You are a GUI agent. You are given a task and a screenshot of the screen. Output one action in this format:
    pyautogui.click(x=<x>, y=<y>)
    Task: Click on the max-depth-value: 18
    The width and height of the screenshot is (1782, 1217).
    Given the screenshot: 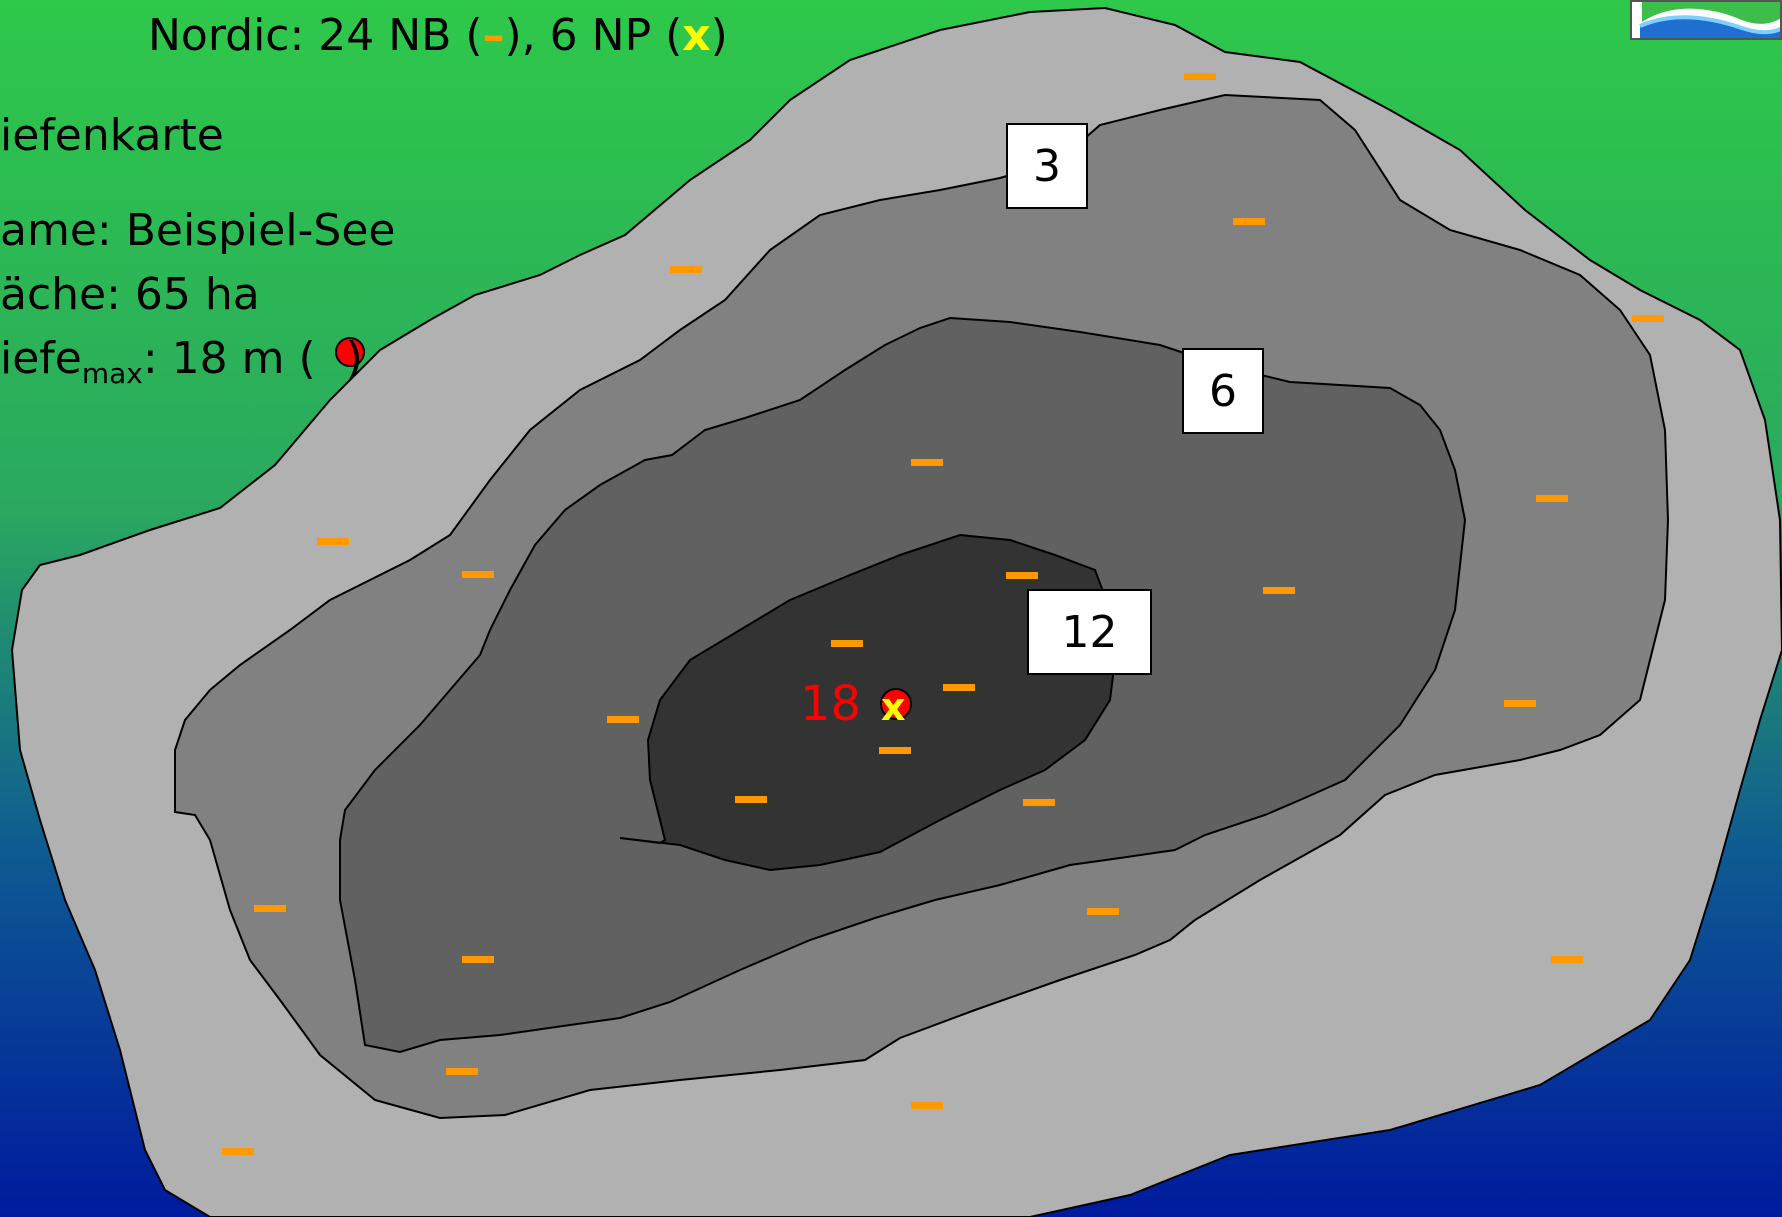 What is the action you would take?
    pyautogui.click(x=831, y=704)
    